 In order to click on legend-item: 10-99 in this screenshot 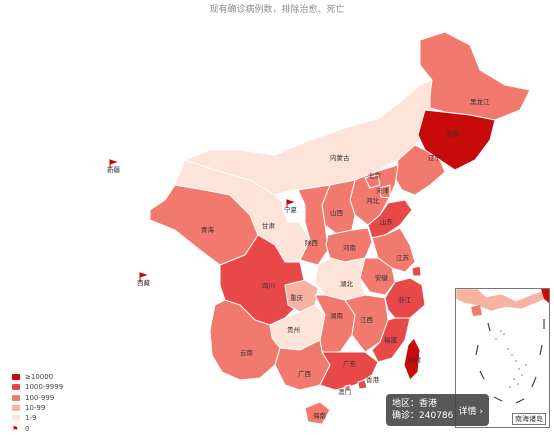, I will do `click(37, 408)`.